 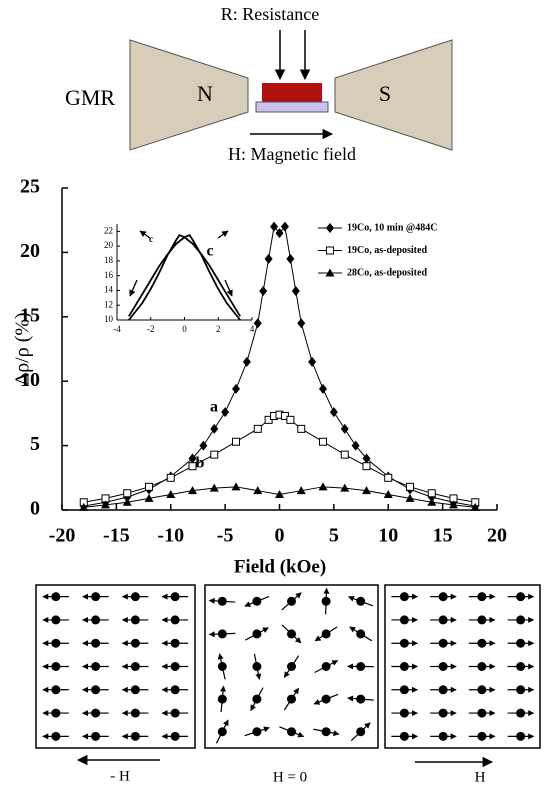 I want to click on pole-s-label: S, so click(x=385, y=93).